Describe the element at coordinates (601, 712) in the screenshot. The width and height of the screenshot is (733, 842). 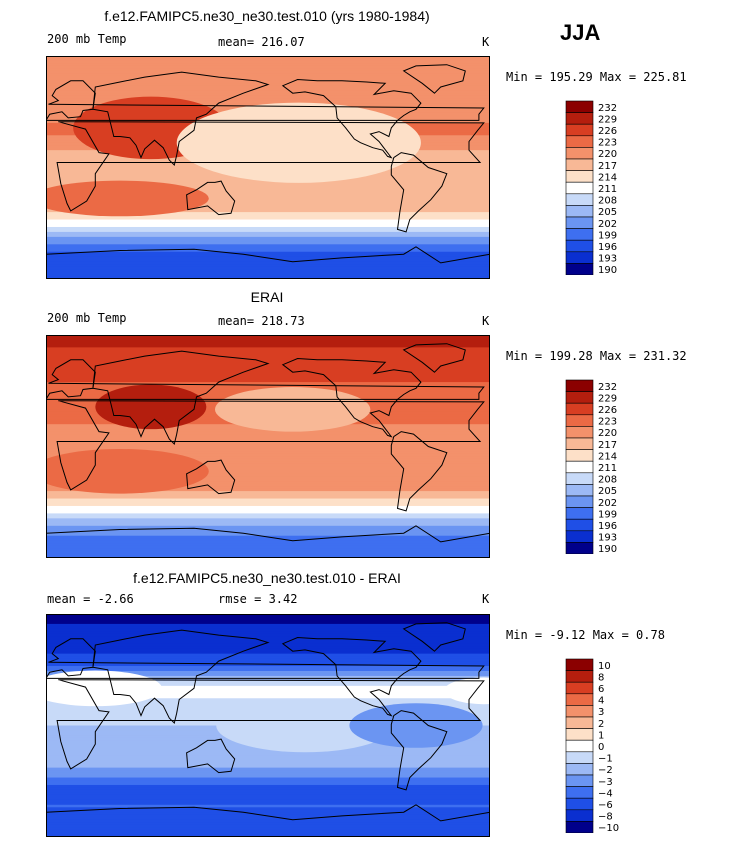
I see `colorbar-tick-label: 3` at that location.